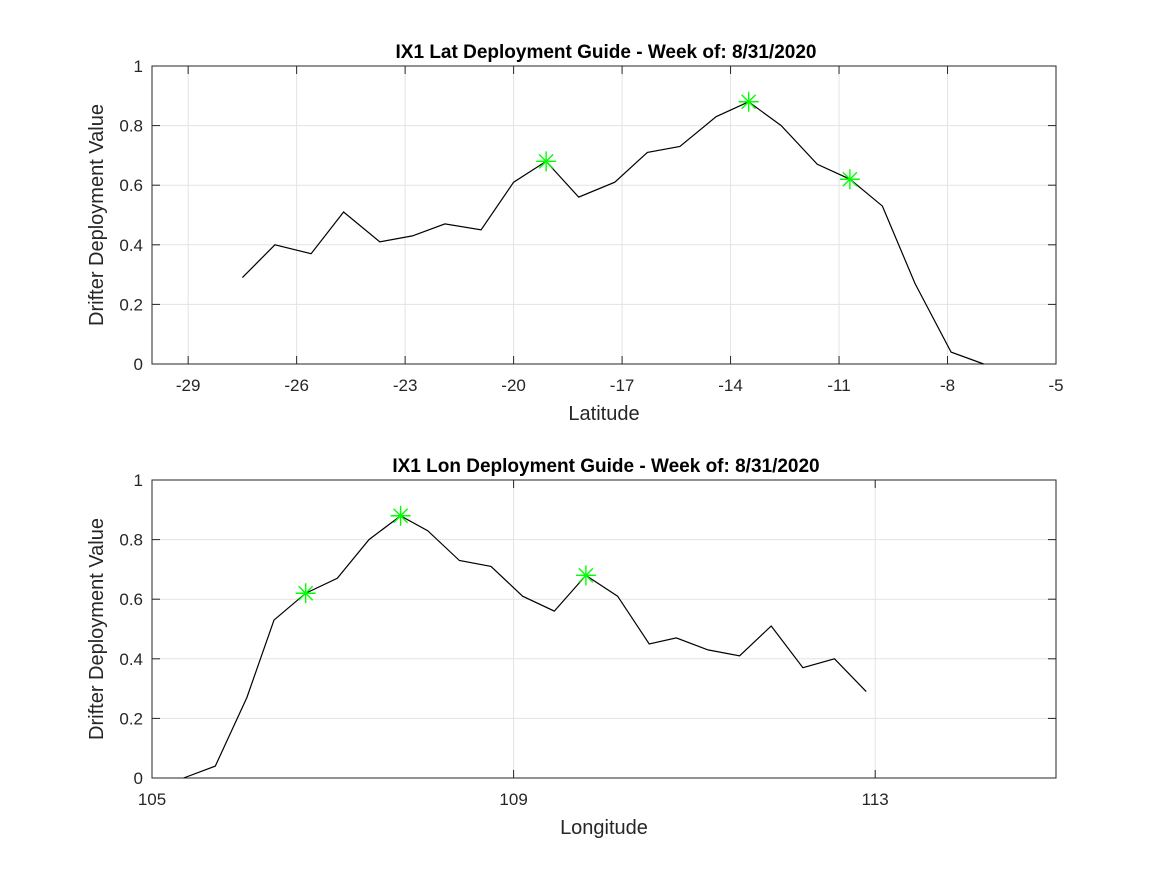 This screenshot has height=875, width=1167. What do you see at coordinates (138, 66) in the screenshot?
I see `lat-ytick-label: 1` at bounding box center [138, 66].